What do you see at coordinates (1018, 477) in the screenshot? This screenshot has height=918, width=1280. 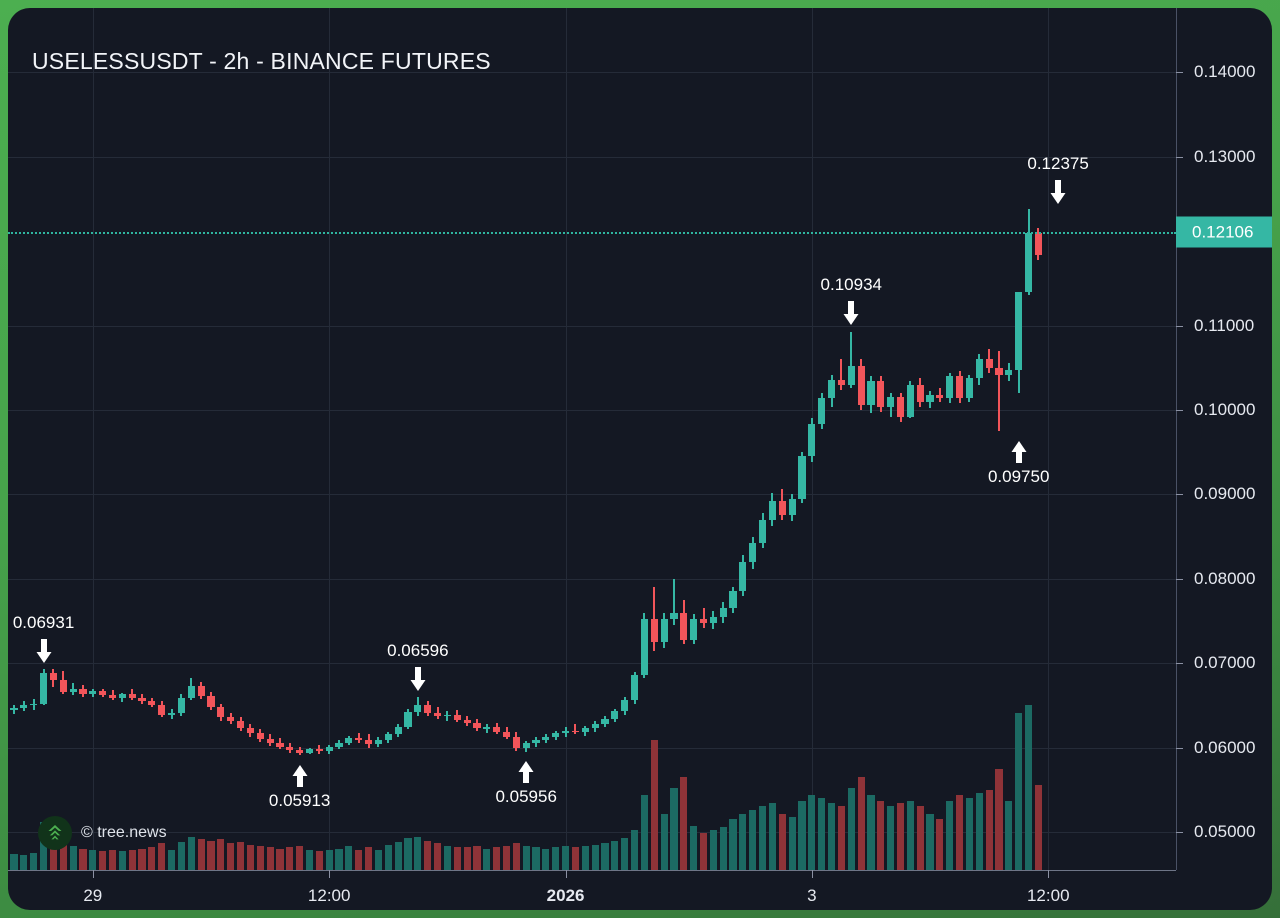 I see `annotation-label: 0.09750` at bounding box center [1018, 477].